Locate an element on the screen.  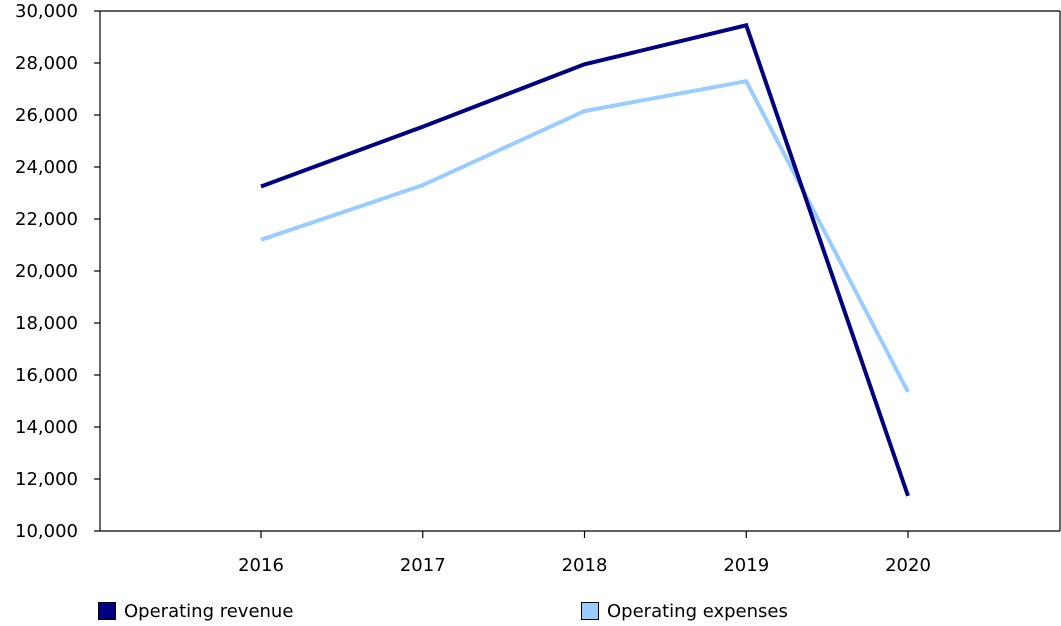
y-tick-label: 26,000 is located at coordinates (46, 115).